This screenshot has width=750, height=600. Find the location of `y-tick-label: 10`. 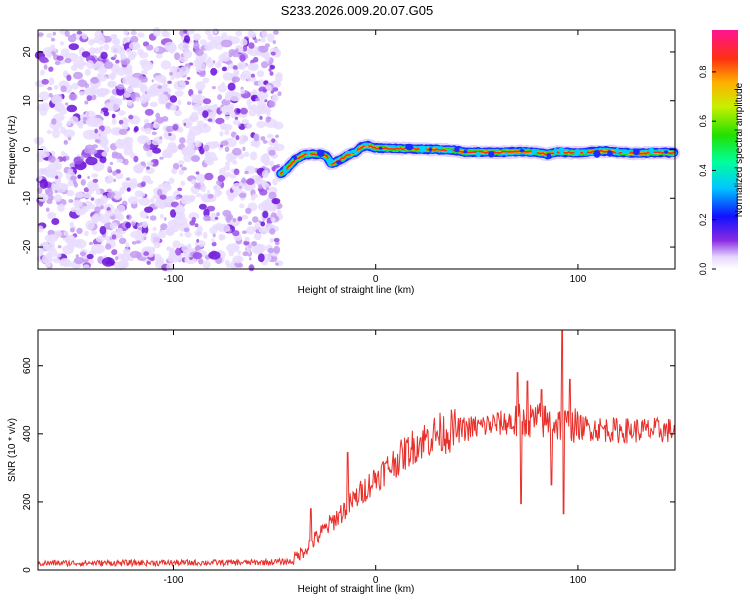

y-tick-label: 10 is located at coordinates (27, 101).